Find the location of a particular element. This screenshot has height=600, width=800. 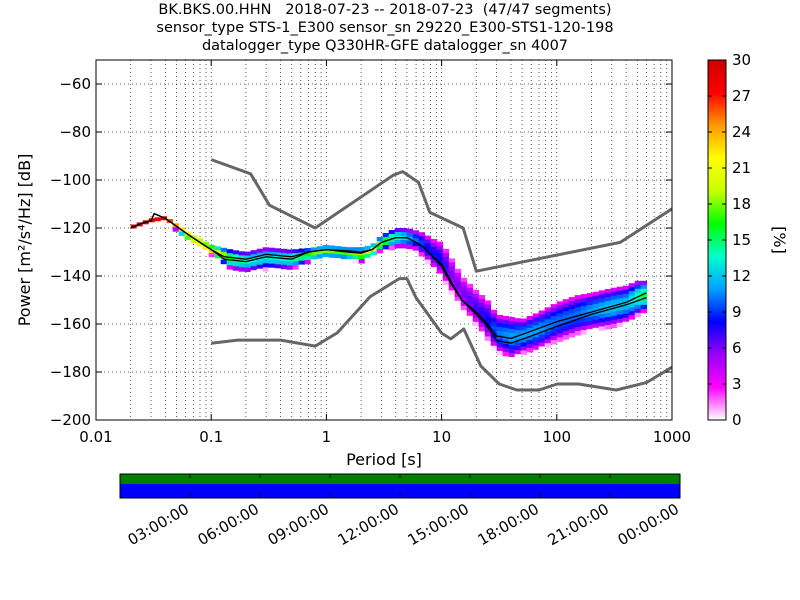

colorbar-tick-label: 30 is located at coordinates (741, 60).